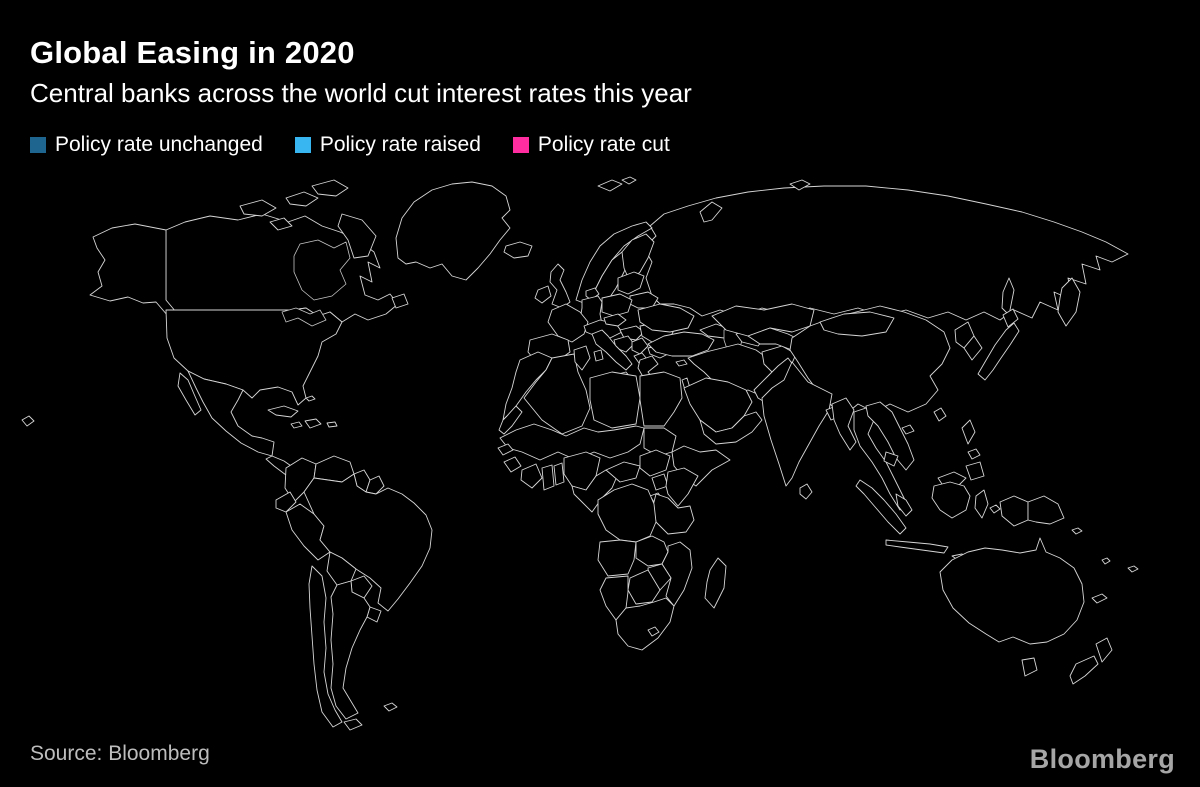 The image size is (1200, 787). I want to click on country-west-papua, so click(1014, 511).